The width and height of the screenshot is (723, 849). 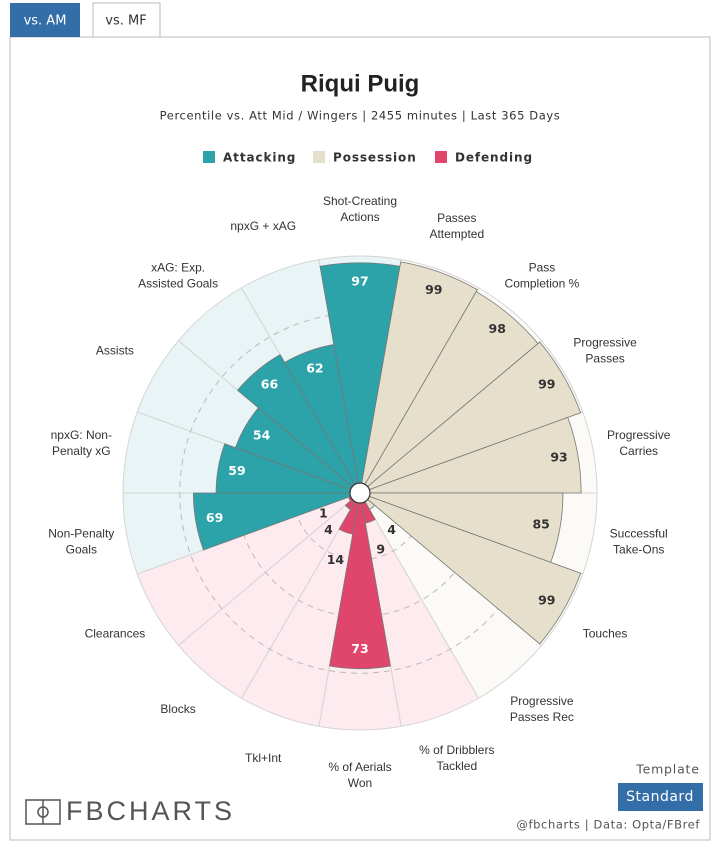 I want to click on category-label: Penalty xG, so click(x=81, y=451).